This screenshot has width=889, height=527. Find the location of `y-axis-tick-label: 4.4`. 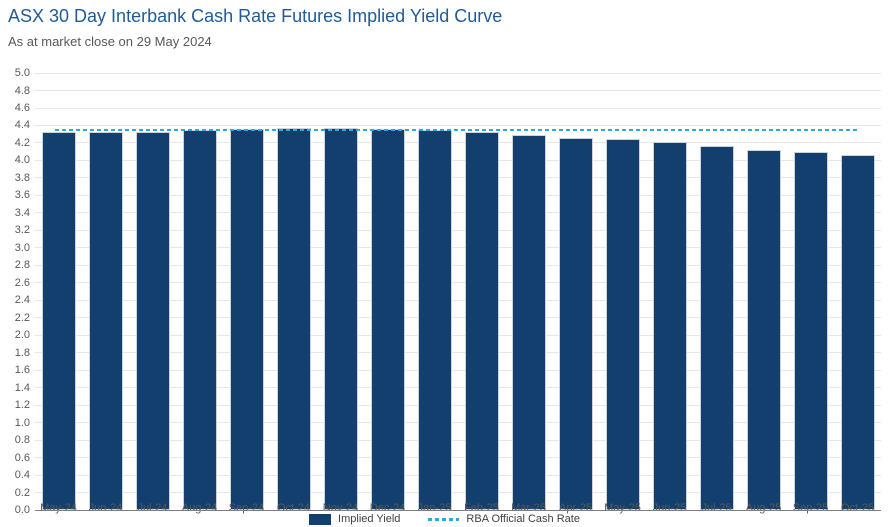

y-axis-tick-label: 4.4 is located at coordinates (22, 125).